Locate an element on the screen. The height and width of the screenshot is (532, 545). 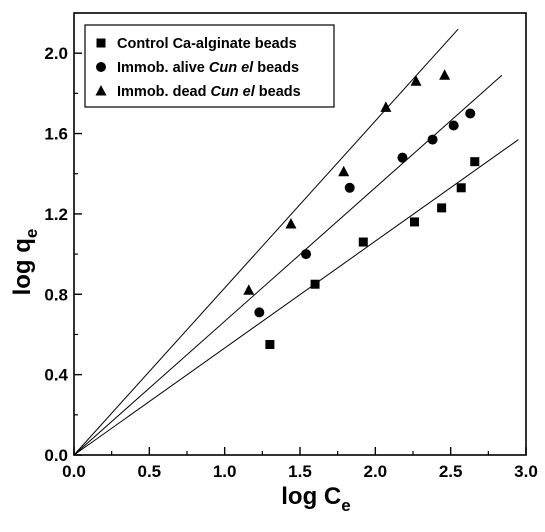
y-tick-label: 0.4 is located at coordinates (56, 375).